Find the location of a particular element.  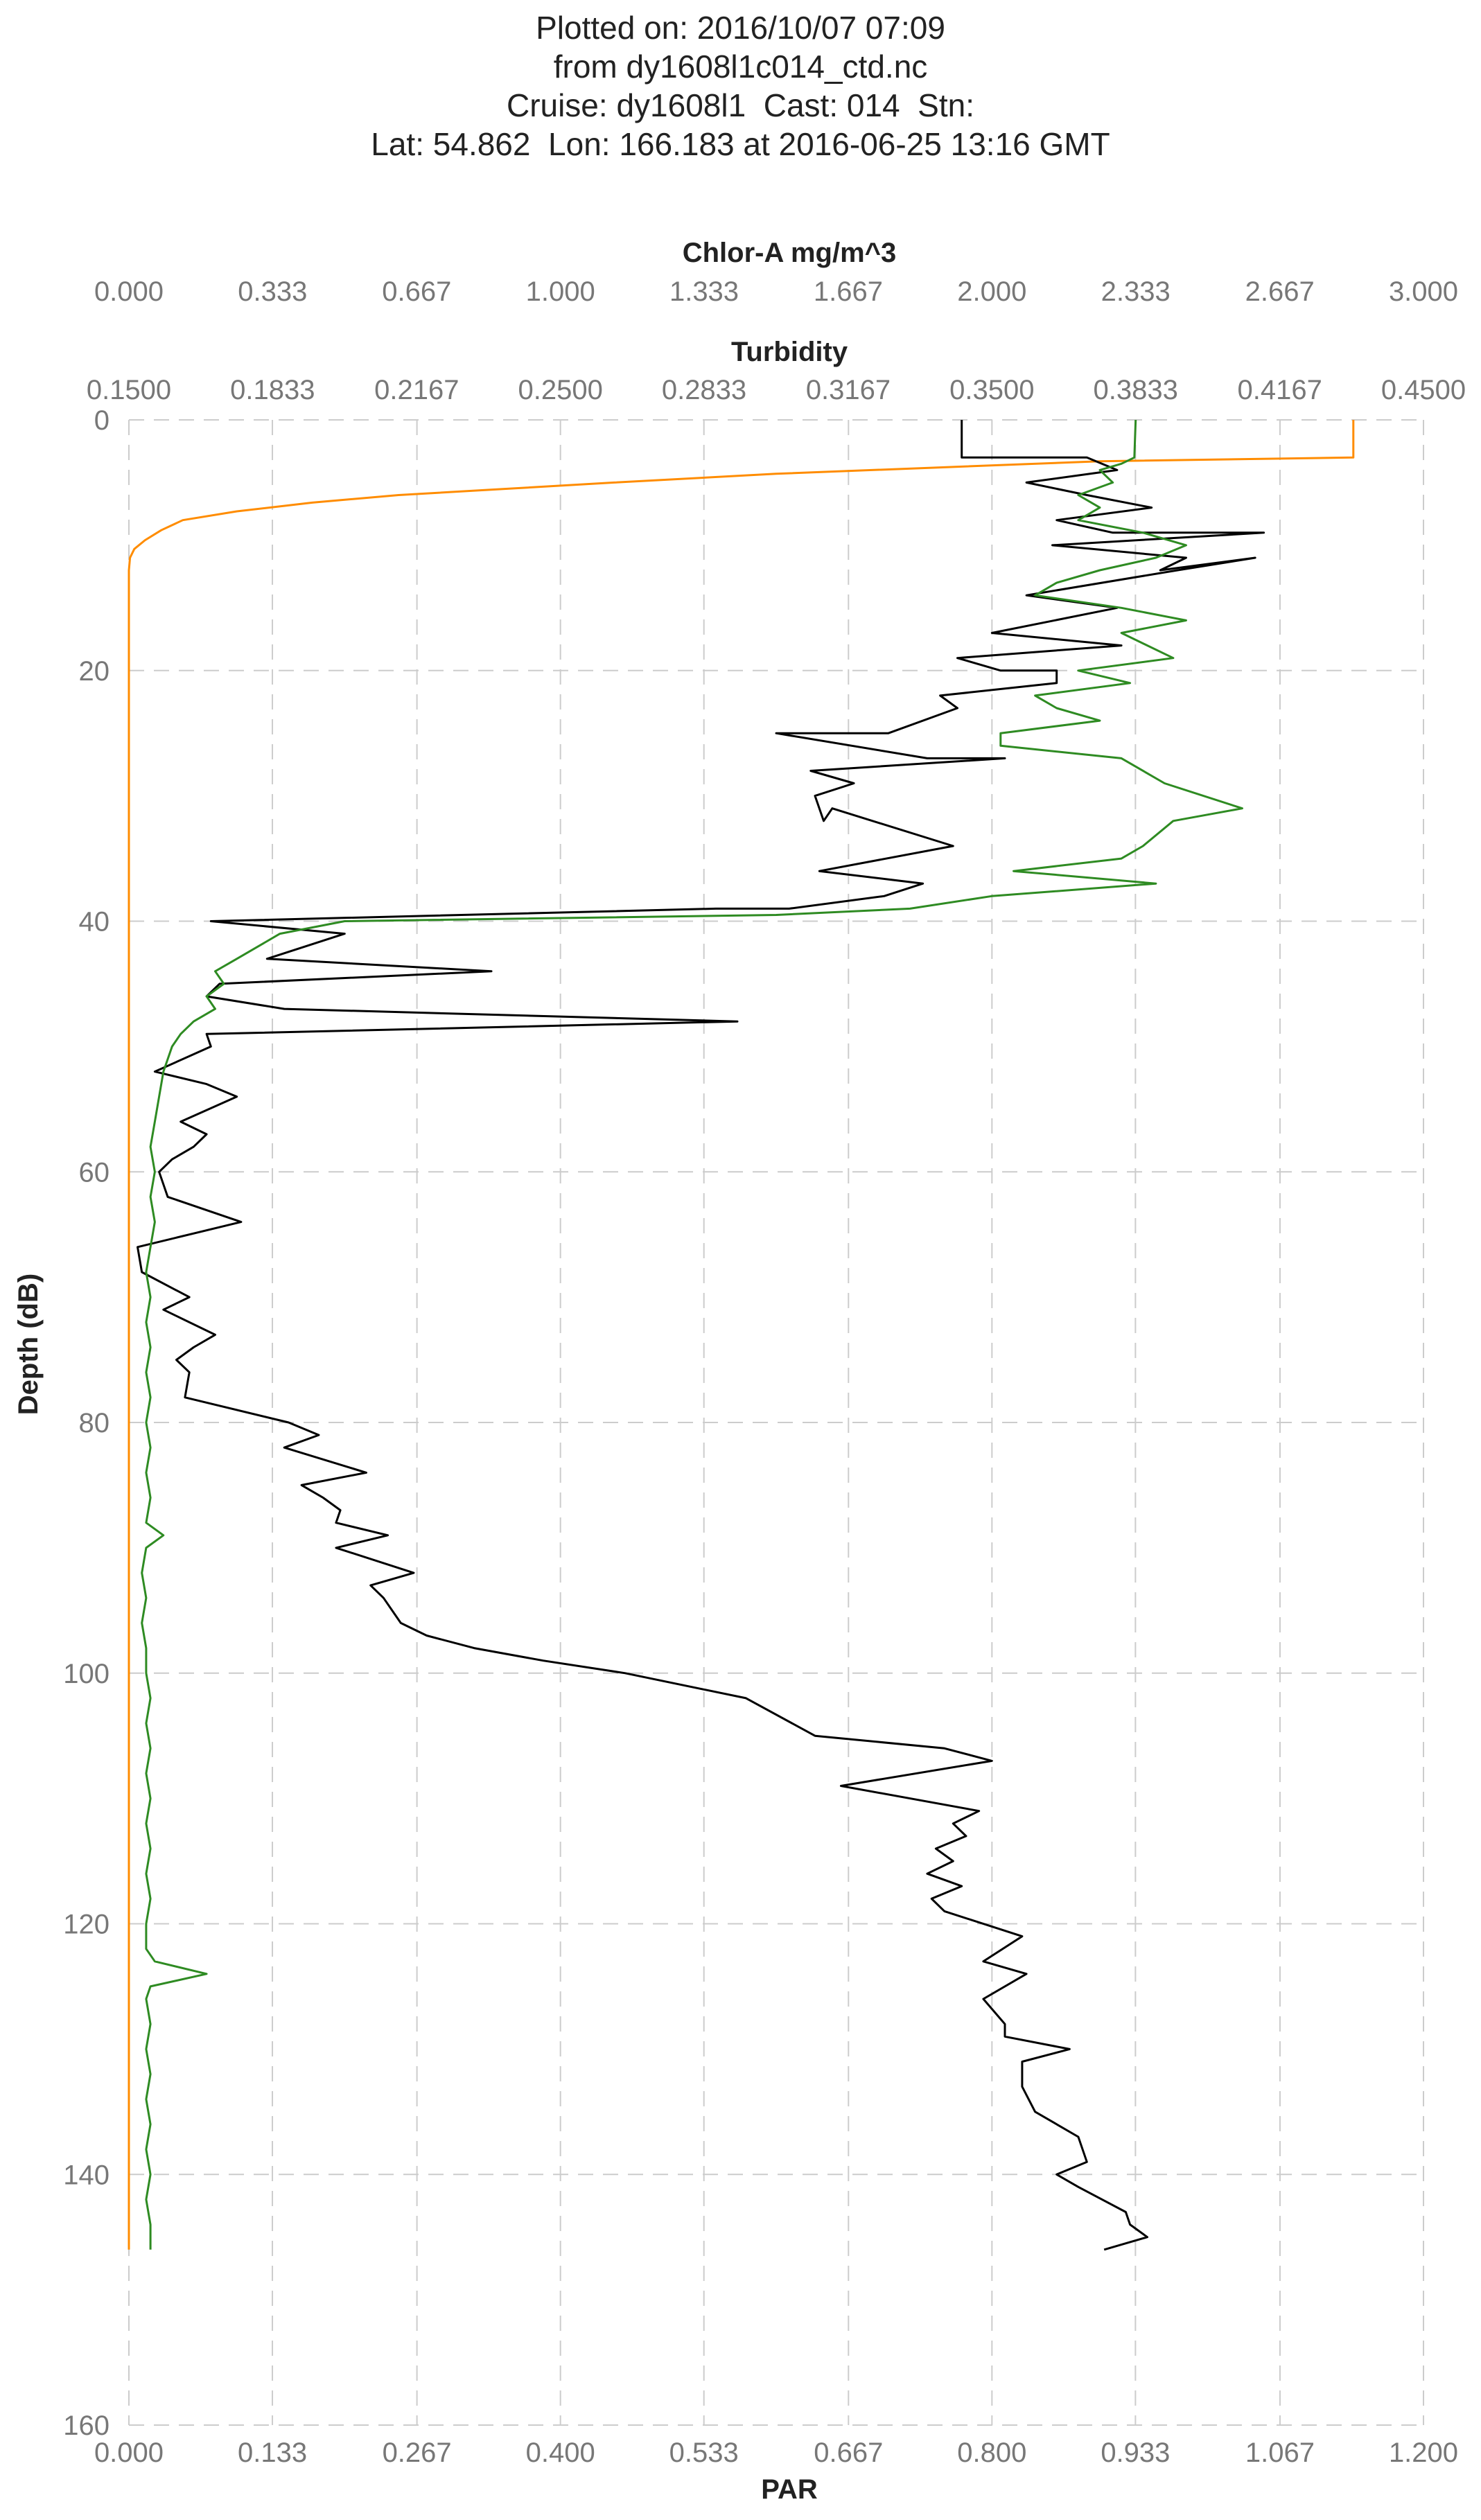

depth-tick-label: 140 is located at coordinates (86, 2175).